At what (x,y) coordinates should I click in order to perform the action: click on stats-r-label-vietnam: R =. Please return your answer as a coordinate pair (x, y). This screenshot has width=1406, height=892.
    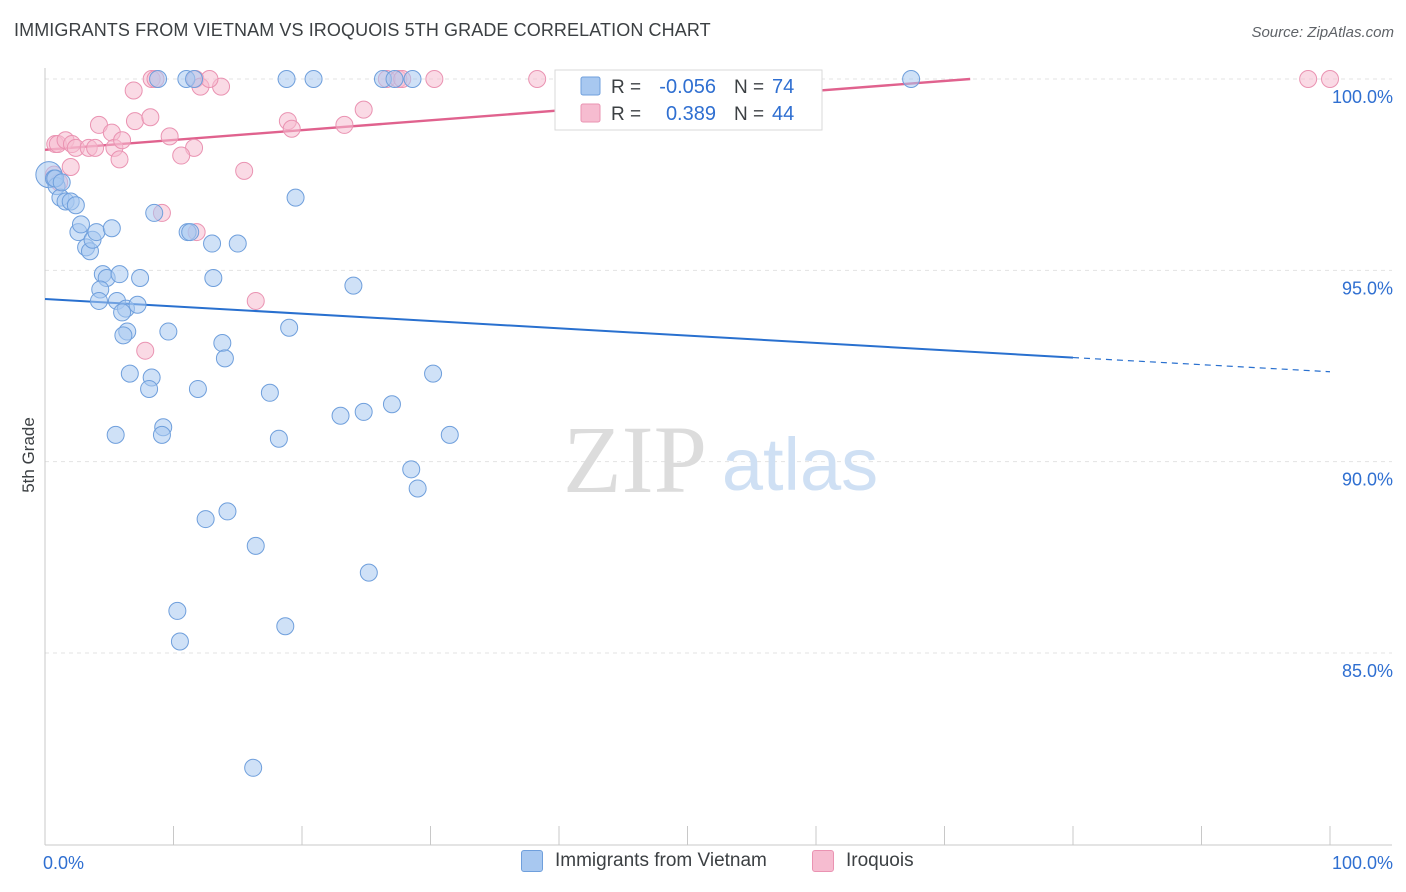
    Looking at the image, I should click on (626, 87).